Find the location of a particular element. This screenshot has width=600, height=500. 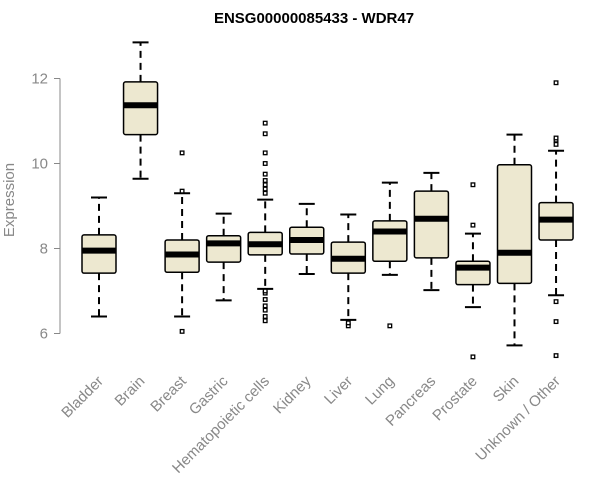

x-tick-label: Bladder is located at coordinates (82, 397).